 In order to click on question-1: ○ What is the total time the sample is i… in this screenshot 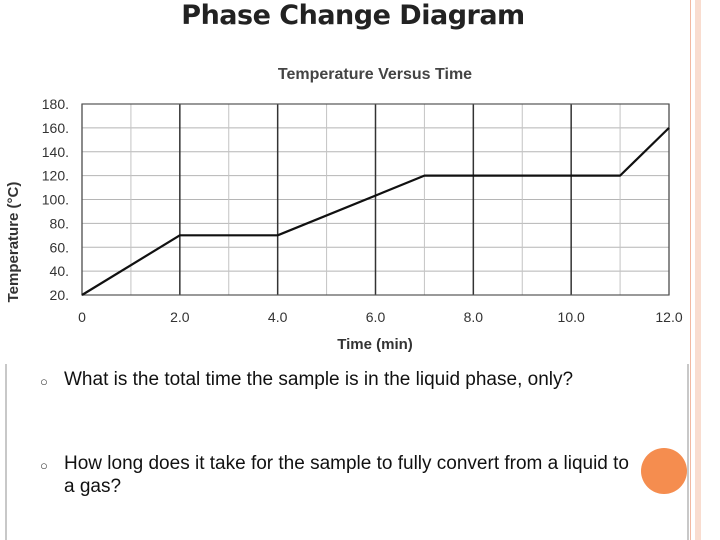, I will do `click(340, 379)`.